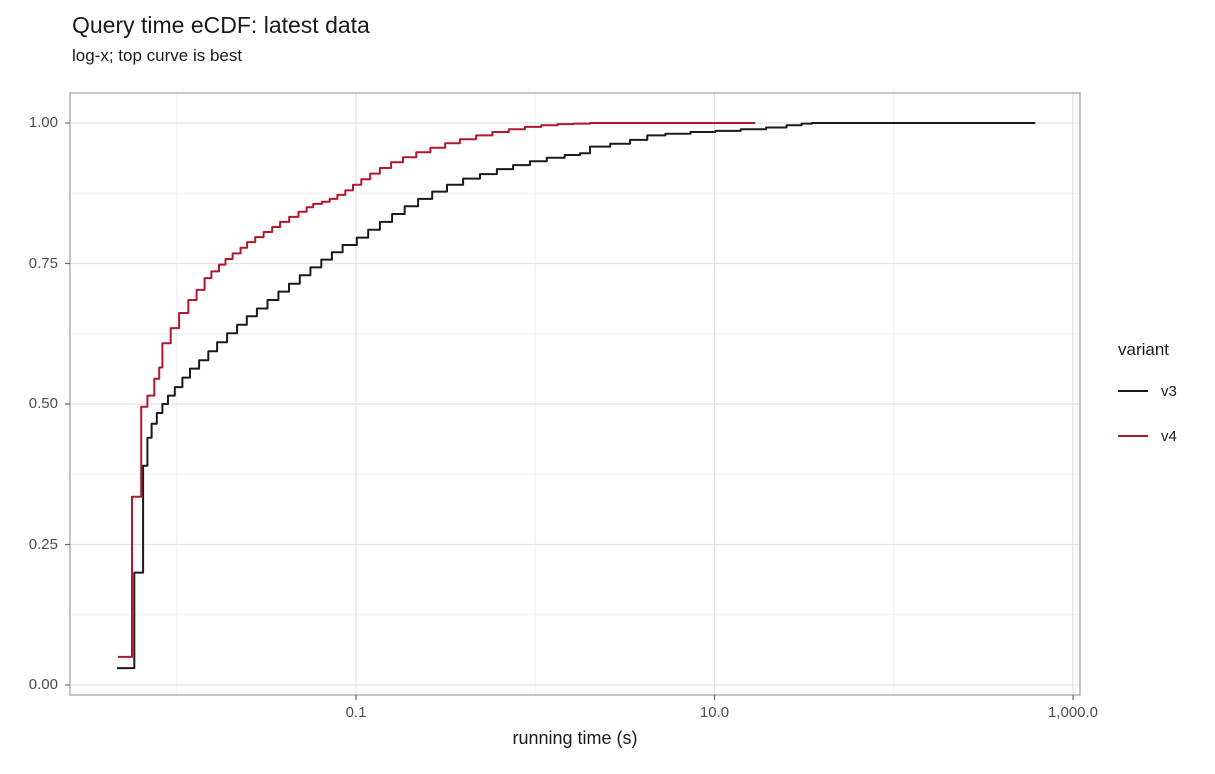  I want to click on x-tick-label: 1,000.0, so click(1073, 712).